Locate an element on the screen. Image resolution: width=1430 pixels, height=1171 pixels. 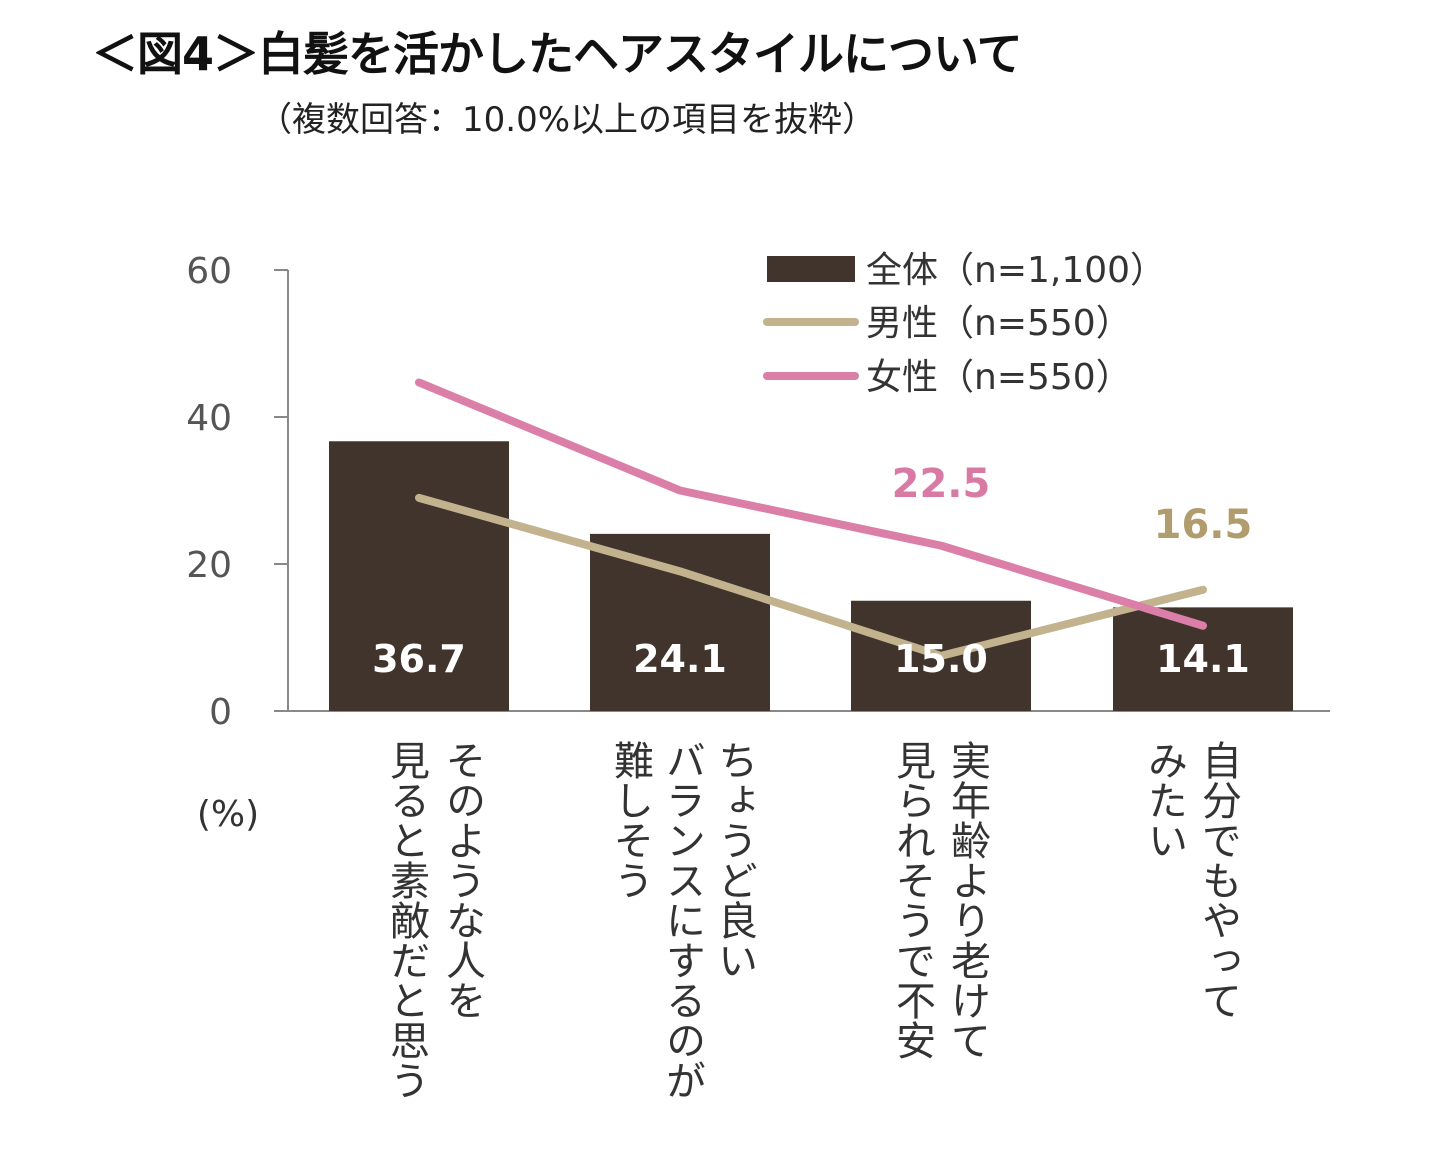
bar-value-label: 24.1 is located at coordinates (680, 659).